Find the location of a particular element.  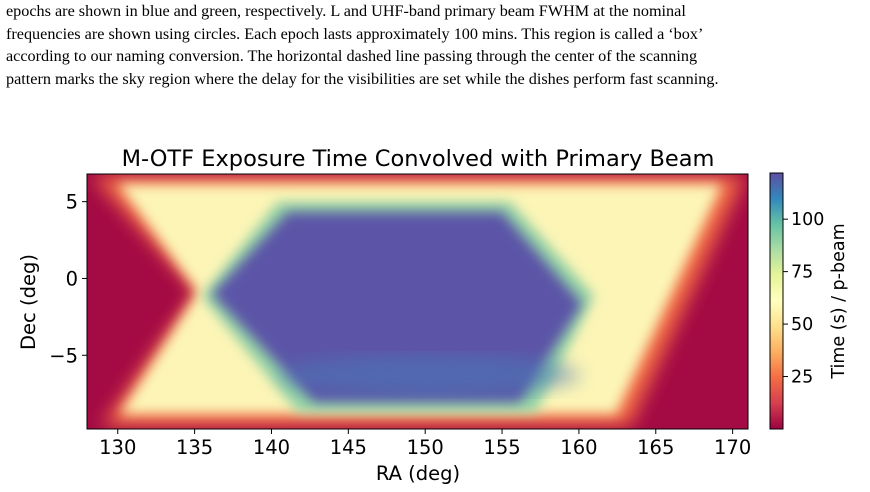

y-axis-ticks: 5 0 −5 is located at coordinates (68, 279).